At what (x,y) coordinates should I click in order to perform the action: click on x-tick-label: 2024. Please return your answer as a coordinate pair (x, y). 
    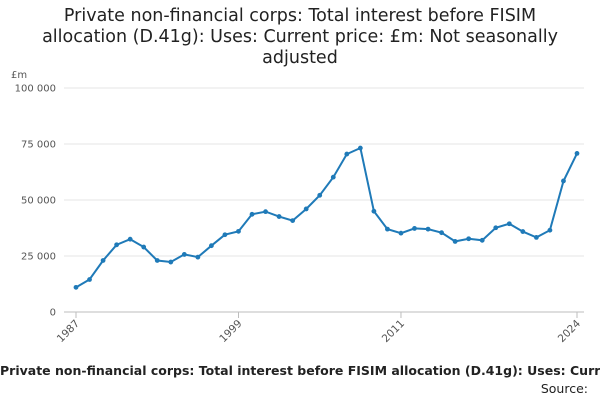
    Looking at the image, I should click on (570, 331).